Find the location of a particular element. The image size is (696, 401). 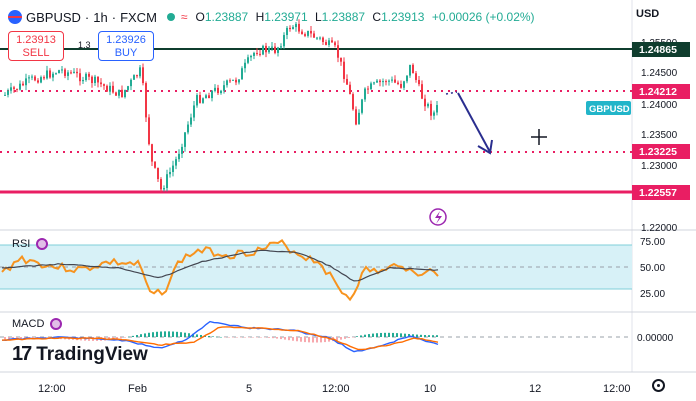

macd-visibility-icon is located at coordinates (56, 324).